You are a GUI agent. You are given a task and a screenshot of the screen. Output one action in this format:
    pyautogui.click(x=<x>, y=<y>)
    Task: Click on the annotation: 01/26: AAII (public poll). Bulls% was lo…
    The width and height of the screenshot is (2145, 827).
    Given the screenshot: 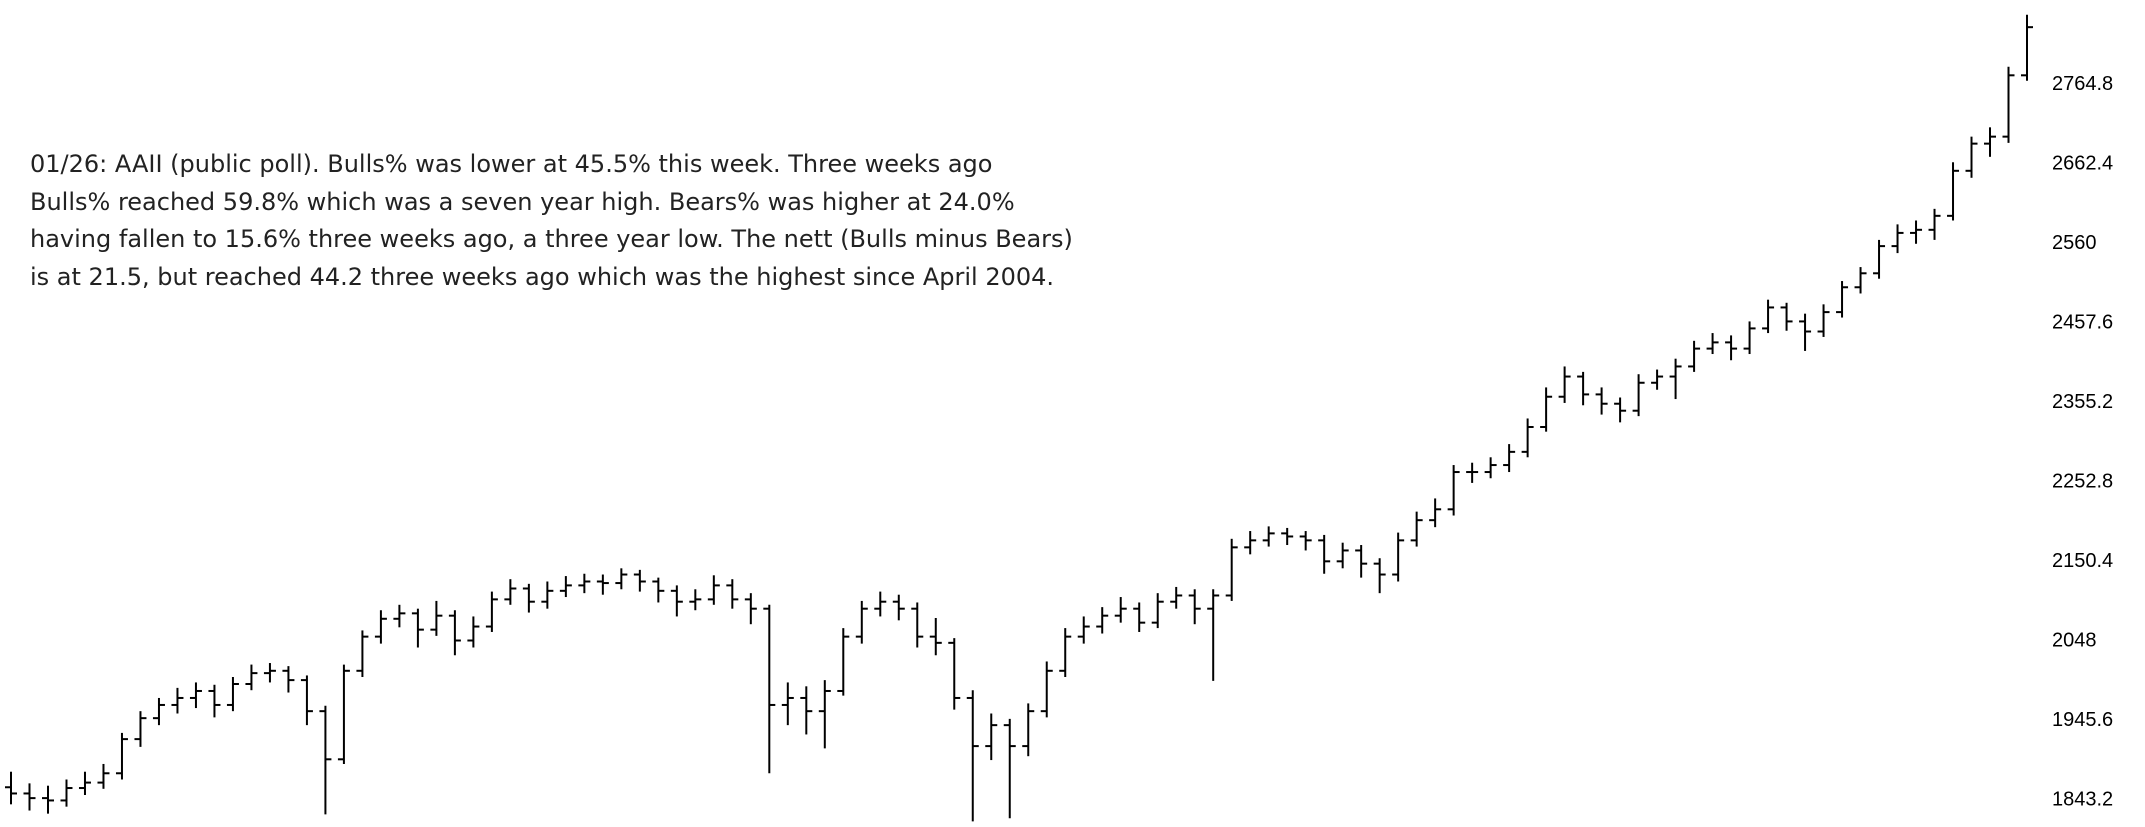 What is the action you would take?
    pyautogui.click(x=551, y=220)
    